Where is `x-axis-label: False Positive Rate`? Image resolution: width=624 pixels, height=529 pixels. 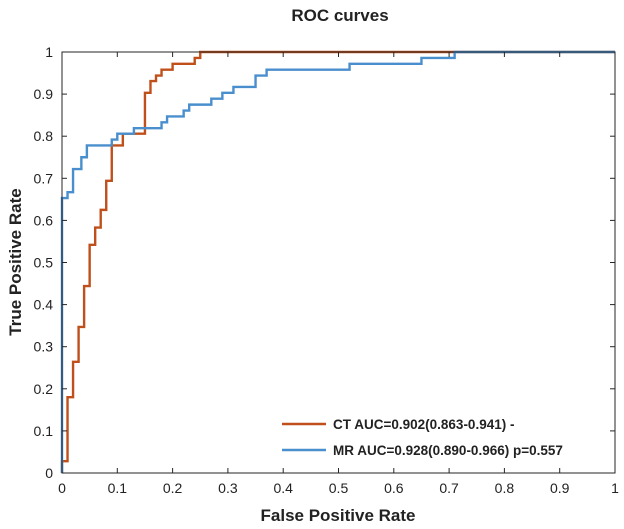
x-axis-label: False Positive Rate is located at coordinates (338, 515).